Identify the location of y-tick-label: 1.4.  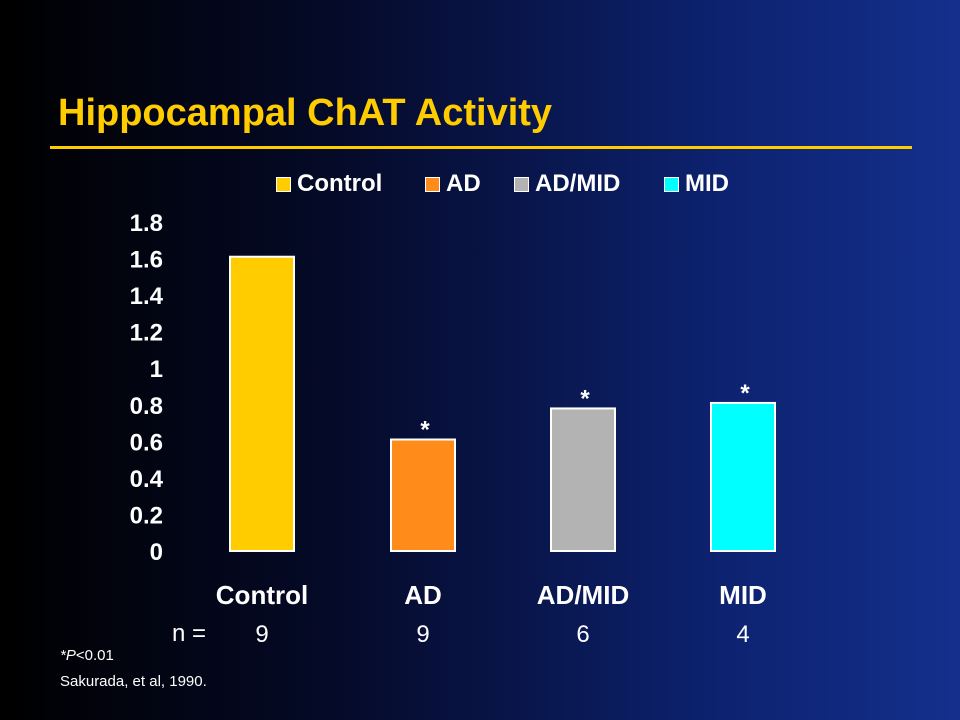
(147, 296).